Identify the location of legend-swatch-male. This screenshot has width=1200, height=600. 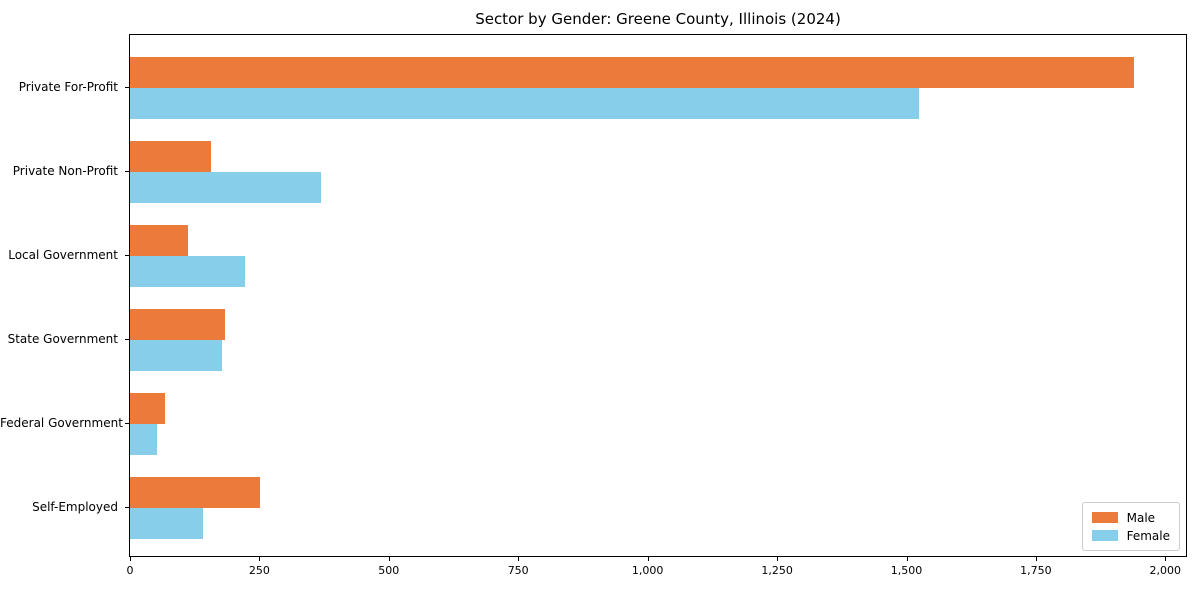
(1104, 517).